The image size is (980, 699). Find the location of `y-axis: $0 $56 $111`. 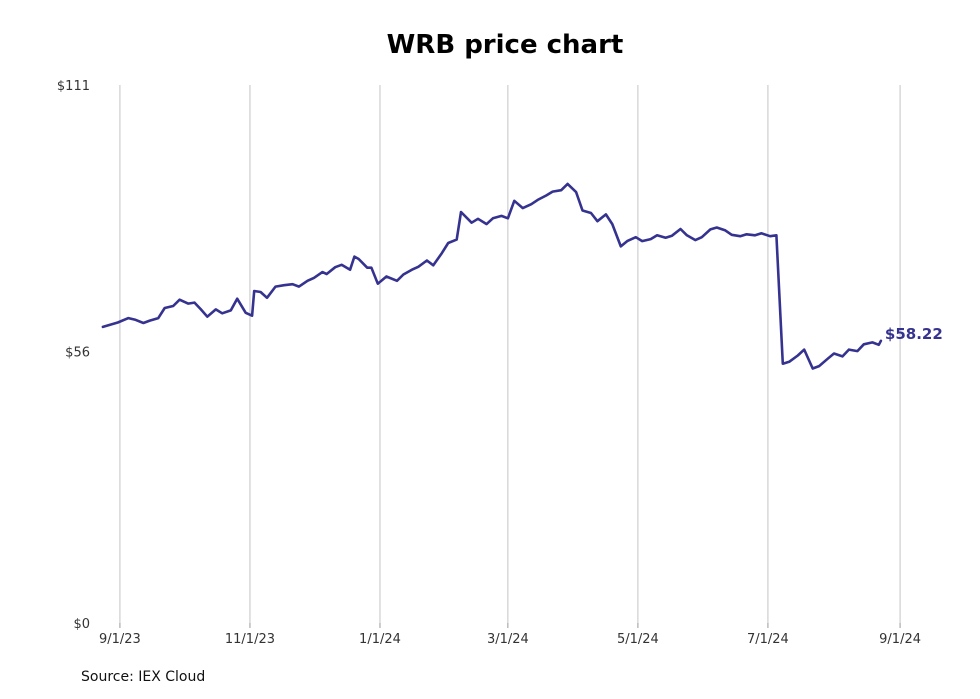

y-axis: $0 $56 $111 is located at coordinates (73, 355).